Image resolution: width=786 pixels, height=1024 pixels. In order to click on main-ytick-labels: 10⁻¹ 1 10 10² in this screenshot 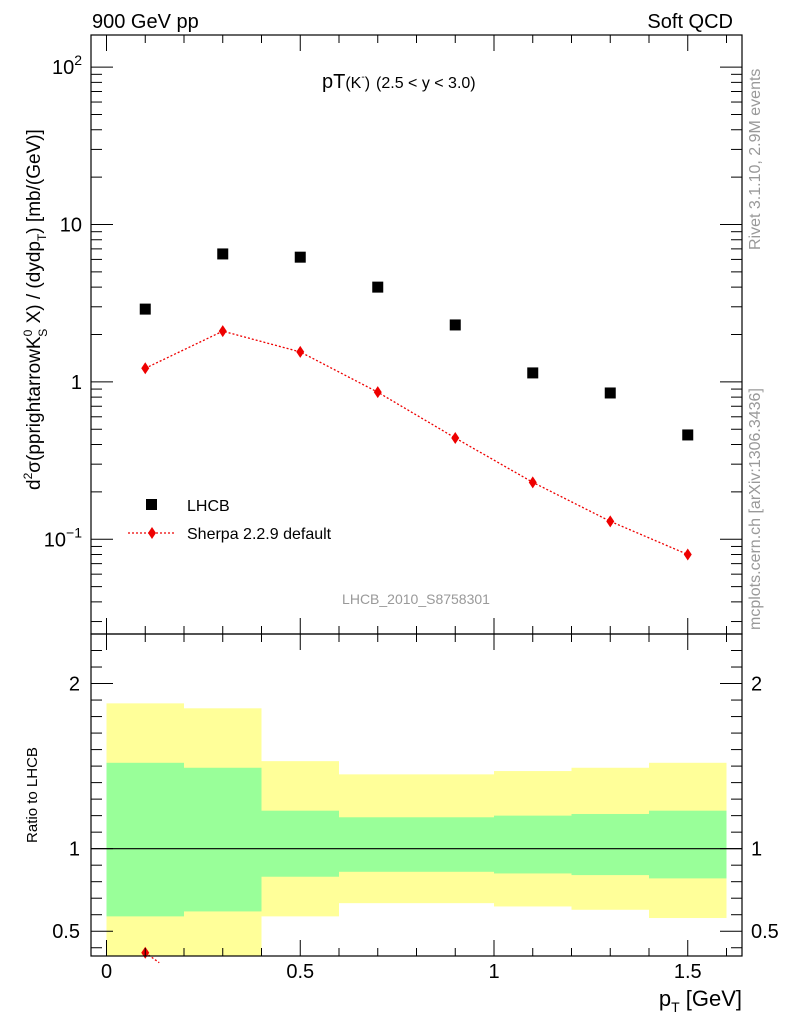, I will do `click(63, 301)`.